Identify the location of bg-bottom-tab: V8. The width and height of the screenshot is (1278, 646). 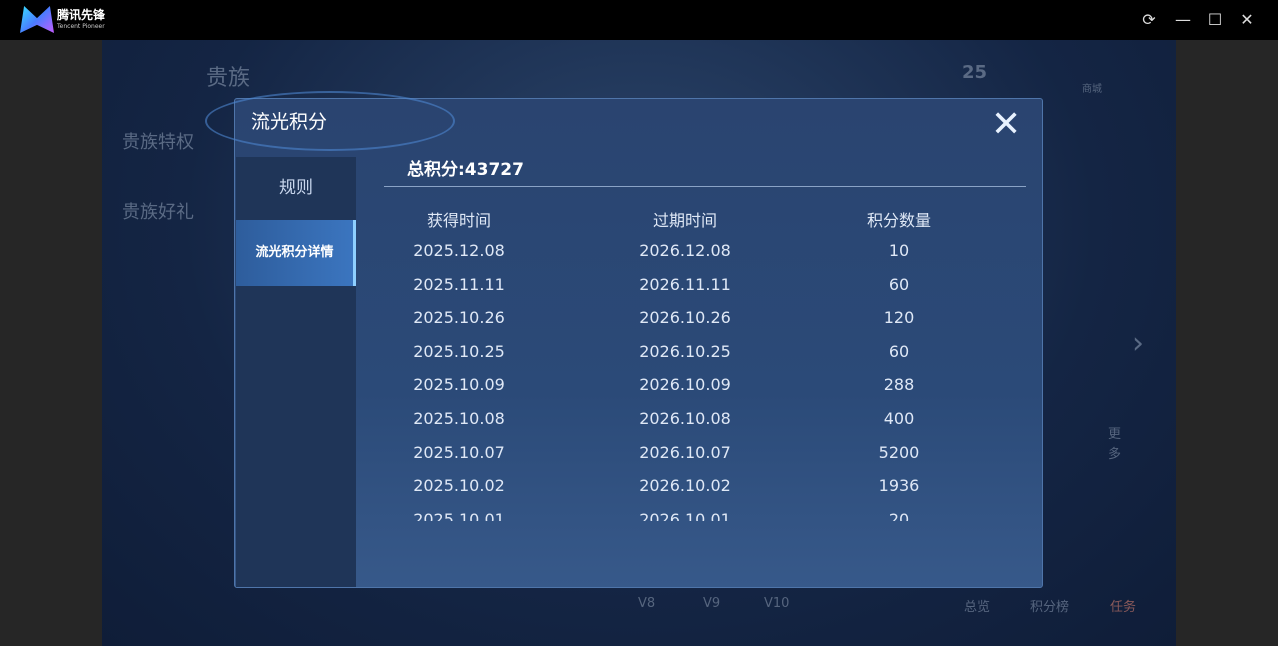
(647, 603).